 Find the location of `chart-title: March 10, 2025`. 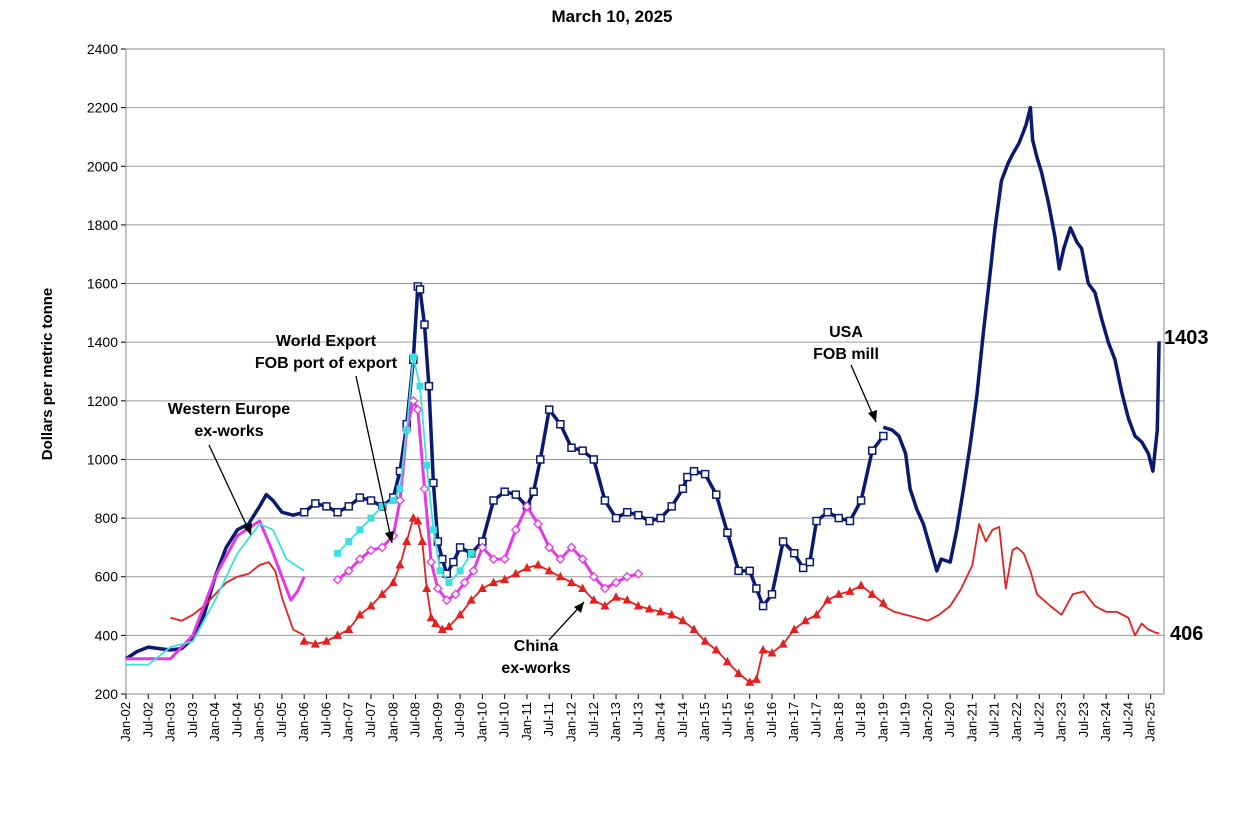

chart-title: March 10, 2025 is located at coordinates (612, 16).